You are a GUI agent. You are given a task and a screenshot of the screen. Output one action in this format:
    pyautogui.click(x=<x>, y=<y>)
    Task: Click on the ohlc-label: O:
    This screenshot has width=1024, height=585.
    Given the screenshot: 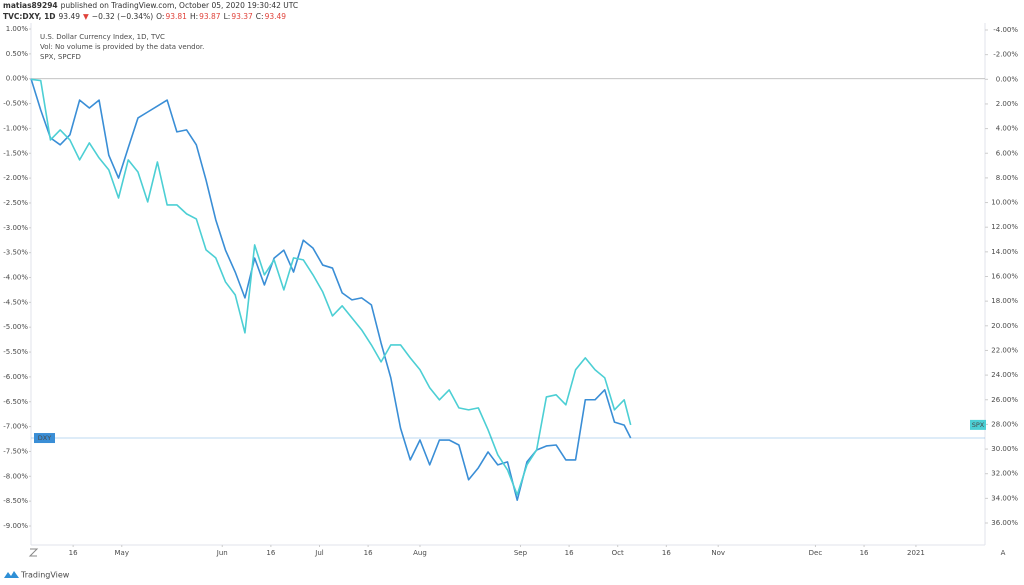 What is the action you would take?
    pyautogui.click(x=160, y=16)
    